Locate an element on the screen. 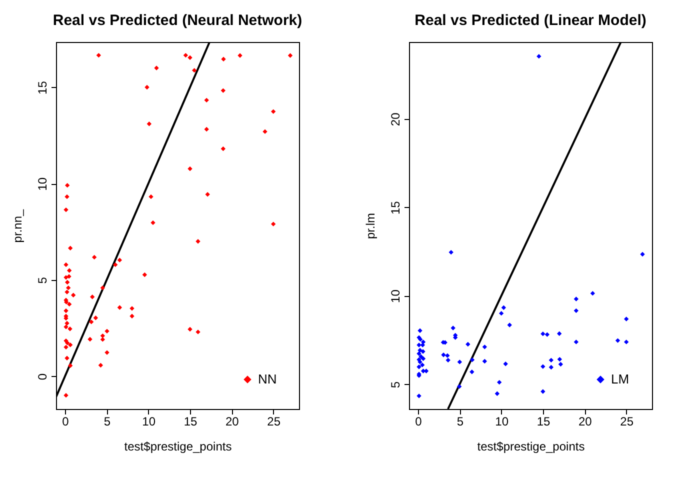 The image size is (686, 493). chart-title: Real vs Predicted (Linear Model) is located at coordinates (530, 20).